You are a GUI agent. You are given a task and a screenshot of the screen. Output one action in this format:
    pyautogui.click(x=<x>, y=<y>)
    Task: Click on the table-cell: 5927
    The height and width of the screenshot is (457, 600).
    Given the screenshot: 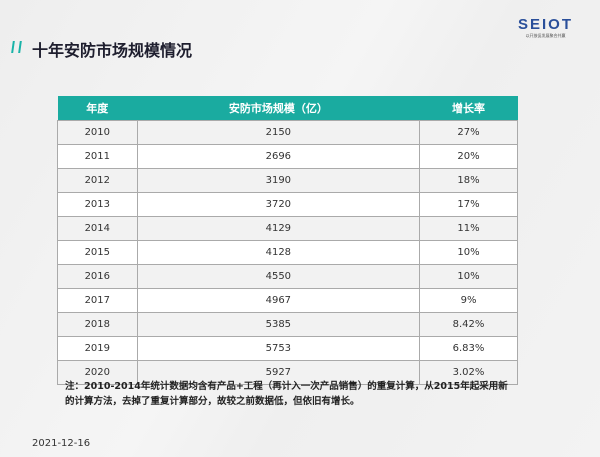 What is the action you would take?
    pyautogui.click(x=278, y=372)
    